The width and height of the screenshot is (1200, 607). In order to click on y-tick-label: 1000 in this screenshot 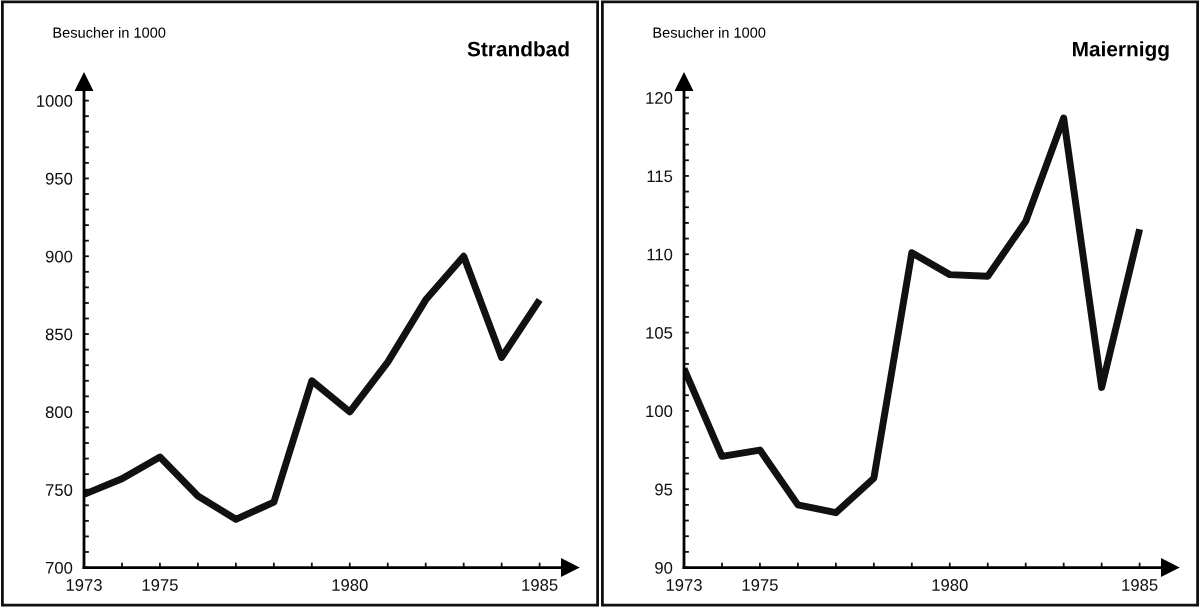, I will do `click(55, 101)`.